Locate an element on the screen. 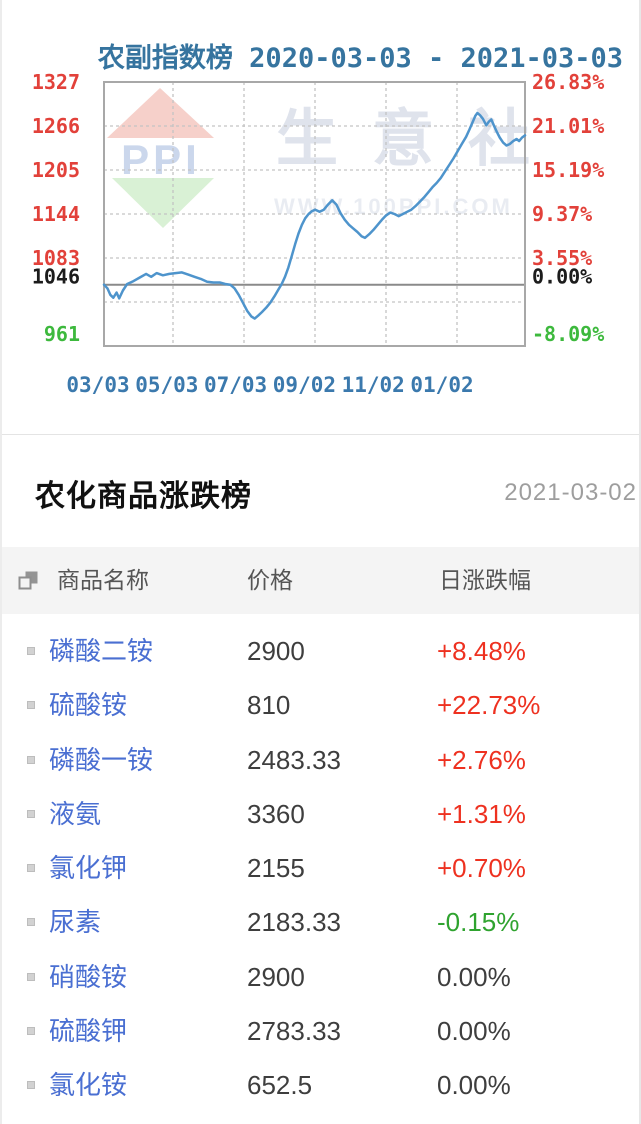 The height and width of the screenshot is (1124, 641). commodity-link: 磷酸二铵 is located at coordinates (101, 651).